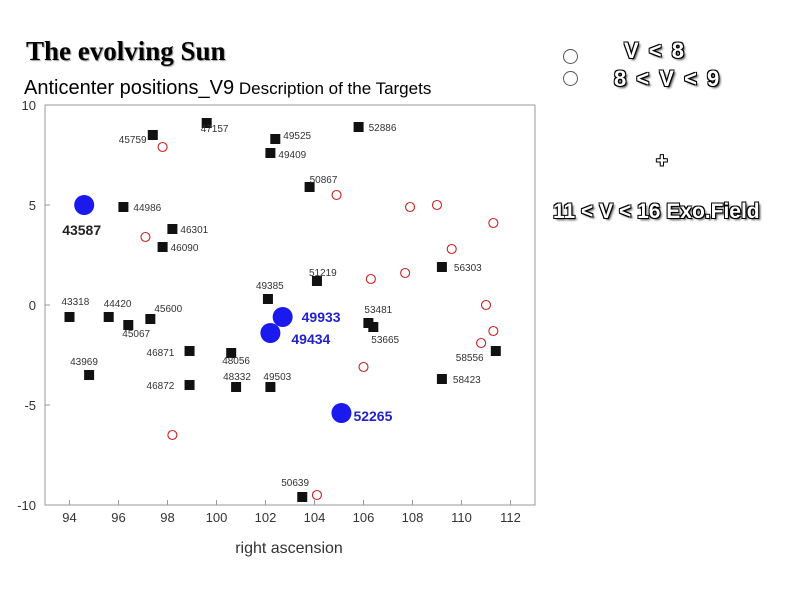 This screenshot has width=794, height=595. I want to click on point-label: 45759, so click(133, 140).